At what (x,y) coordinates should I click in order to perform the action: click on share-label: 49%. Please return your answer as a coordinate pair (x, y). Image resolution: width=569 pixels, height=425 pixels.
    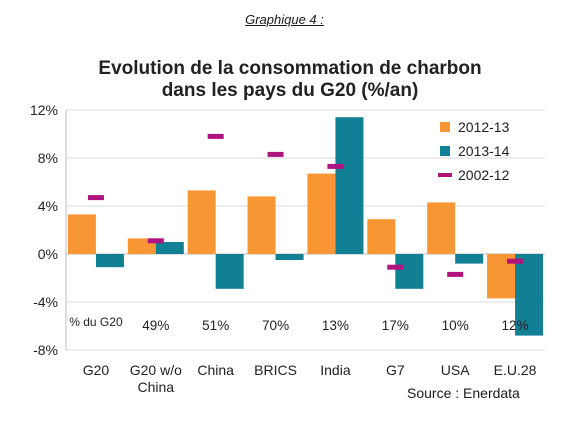
    Looking at the image, I should click on (155, 325).